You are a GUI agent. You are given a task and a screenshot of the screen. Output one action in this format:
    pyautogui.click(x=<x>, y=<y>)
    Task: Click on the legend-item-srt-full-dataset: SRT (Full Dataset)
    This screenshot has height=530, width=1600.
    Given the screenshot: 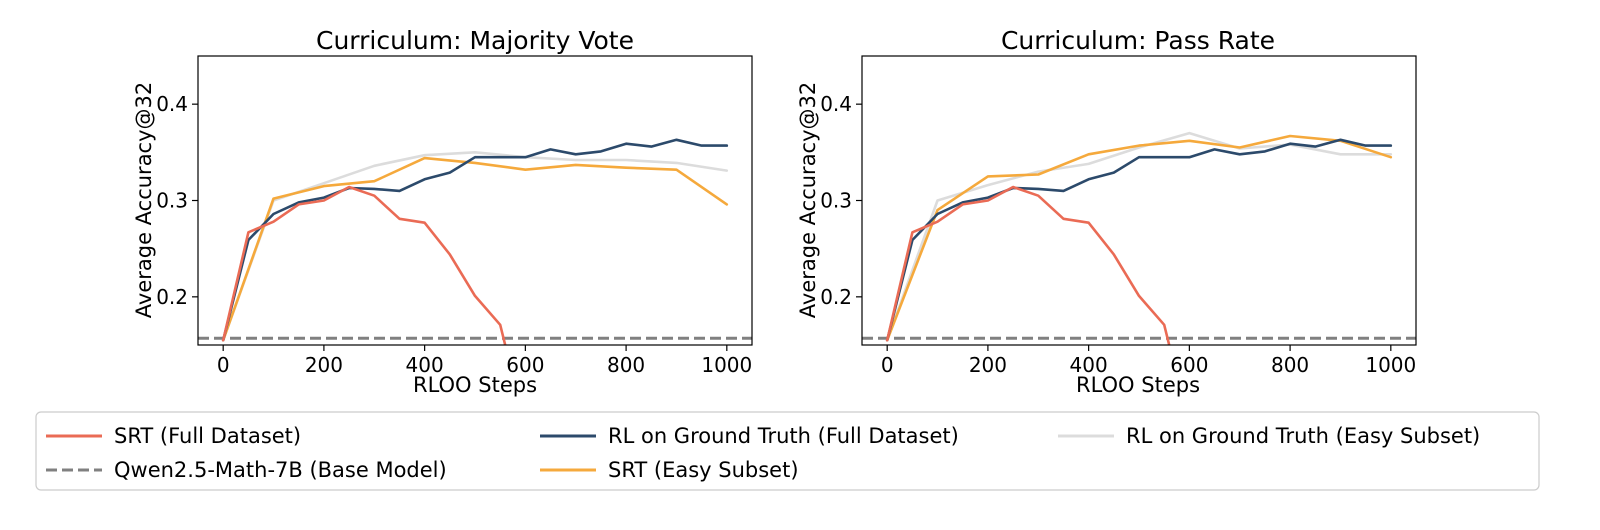 What is the action you would take?
    pyautogui.click(x=173, y=436)
    